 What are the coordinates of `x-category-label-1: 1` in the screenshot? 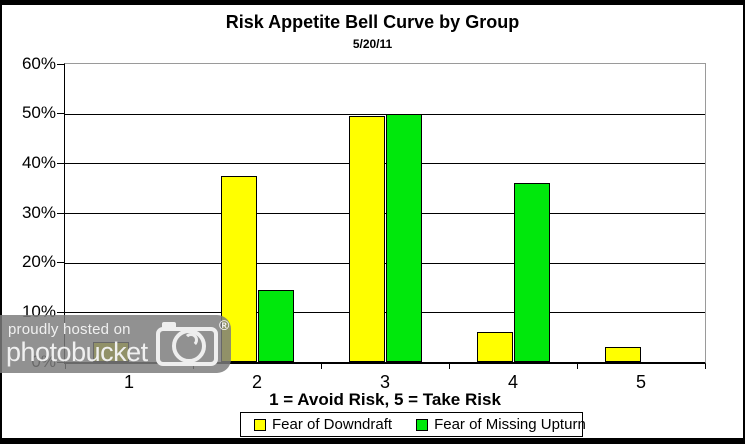 It's located at (128, 382).